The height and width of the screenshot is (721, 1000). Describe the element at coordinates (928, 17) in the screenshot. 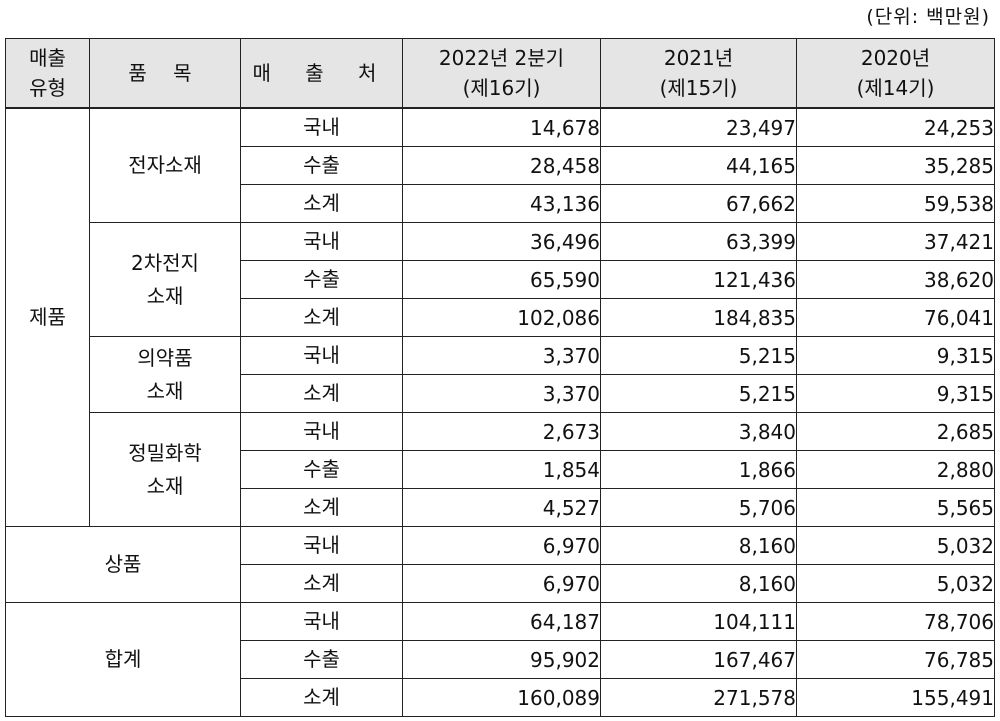

I see `unit-note: (단위: 백만원)` at that location.